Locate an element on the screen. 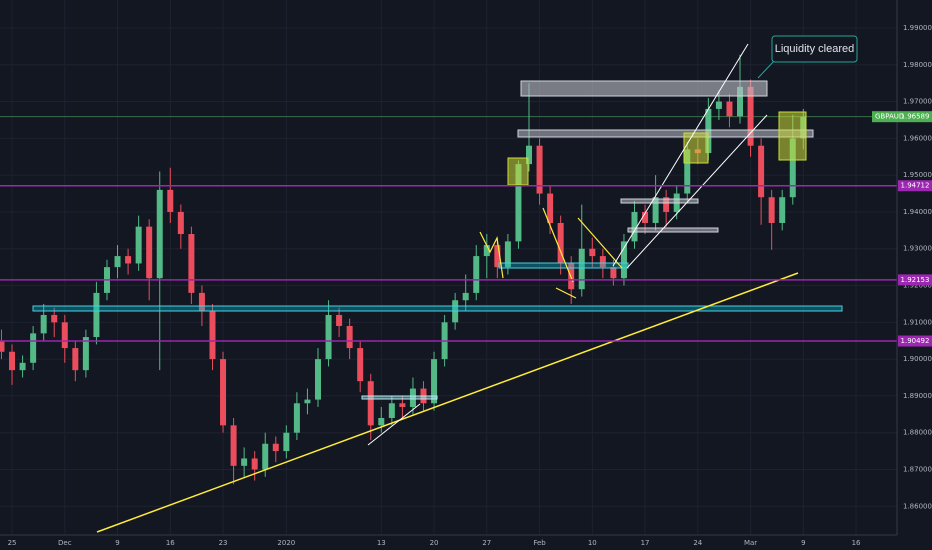  x-tick-label: 2020 is located at coordinates (286, 543).